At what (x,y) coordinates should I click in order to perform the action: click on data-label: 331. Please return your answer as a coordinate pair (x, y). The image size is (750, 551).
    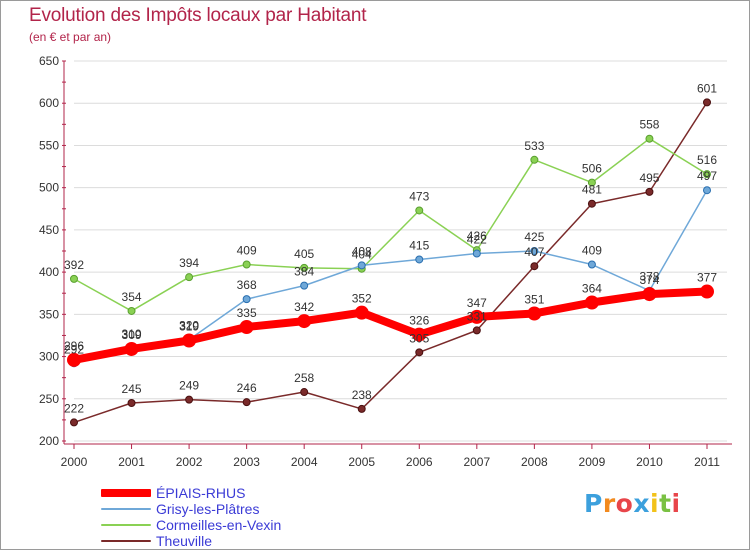
    Looking at the image, I should click on (477, 316).